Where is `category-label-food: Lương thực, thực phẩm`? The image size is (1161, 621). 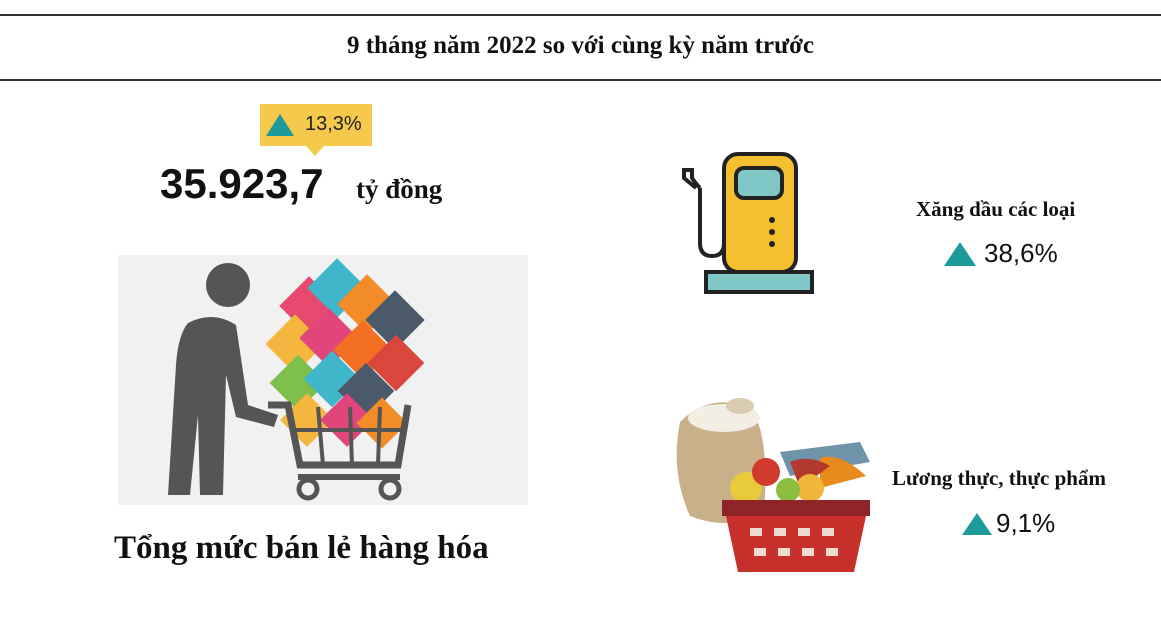 category-label-food: Lương thực, thực phẩm is located at coordinates (999, 478).